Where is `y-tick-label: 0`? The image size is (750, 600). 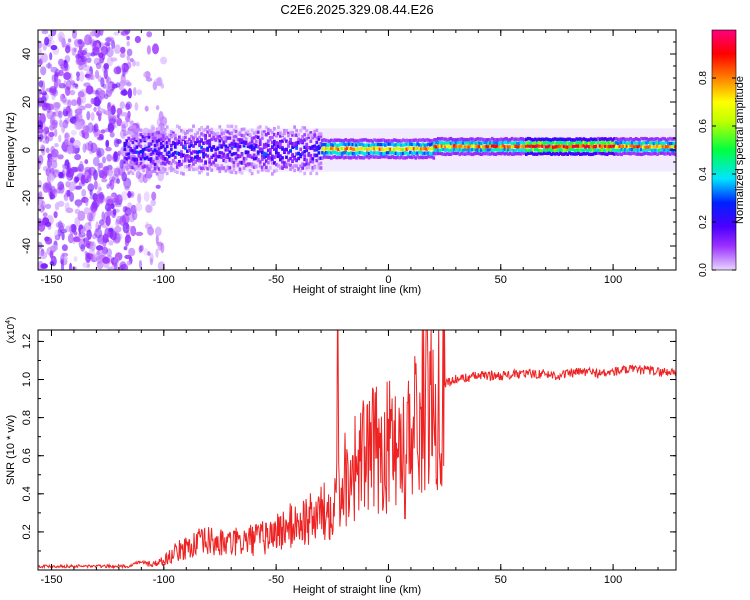
y-tick-label: 0 is located at coordinates (27, 150).